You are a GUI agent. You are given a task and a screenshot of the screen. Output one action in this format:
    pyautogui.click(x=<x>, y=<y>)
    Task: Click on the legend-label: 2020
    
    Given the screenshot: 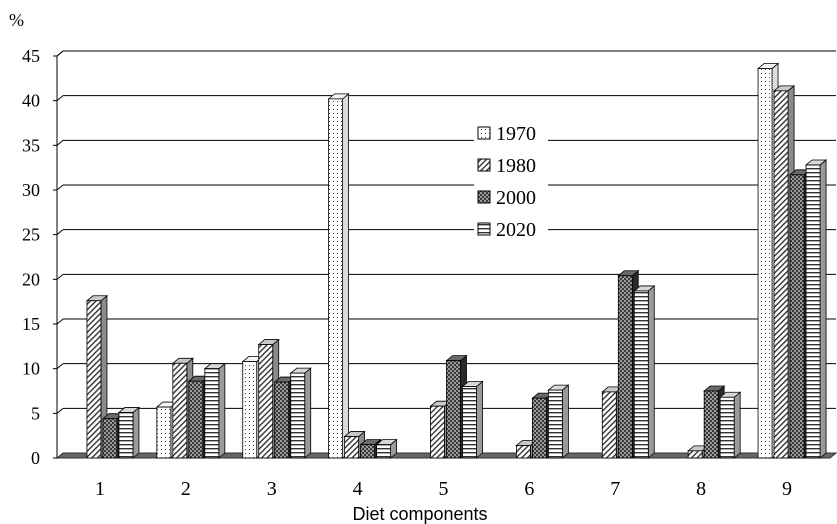 What is the action you would take?
    pyautogui.click(x=516, y=230)
    